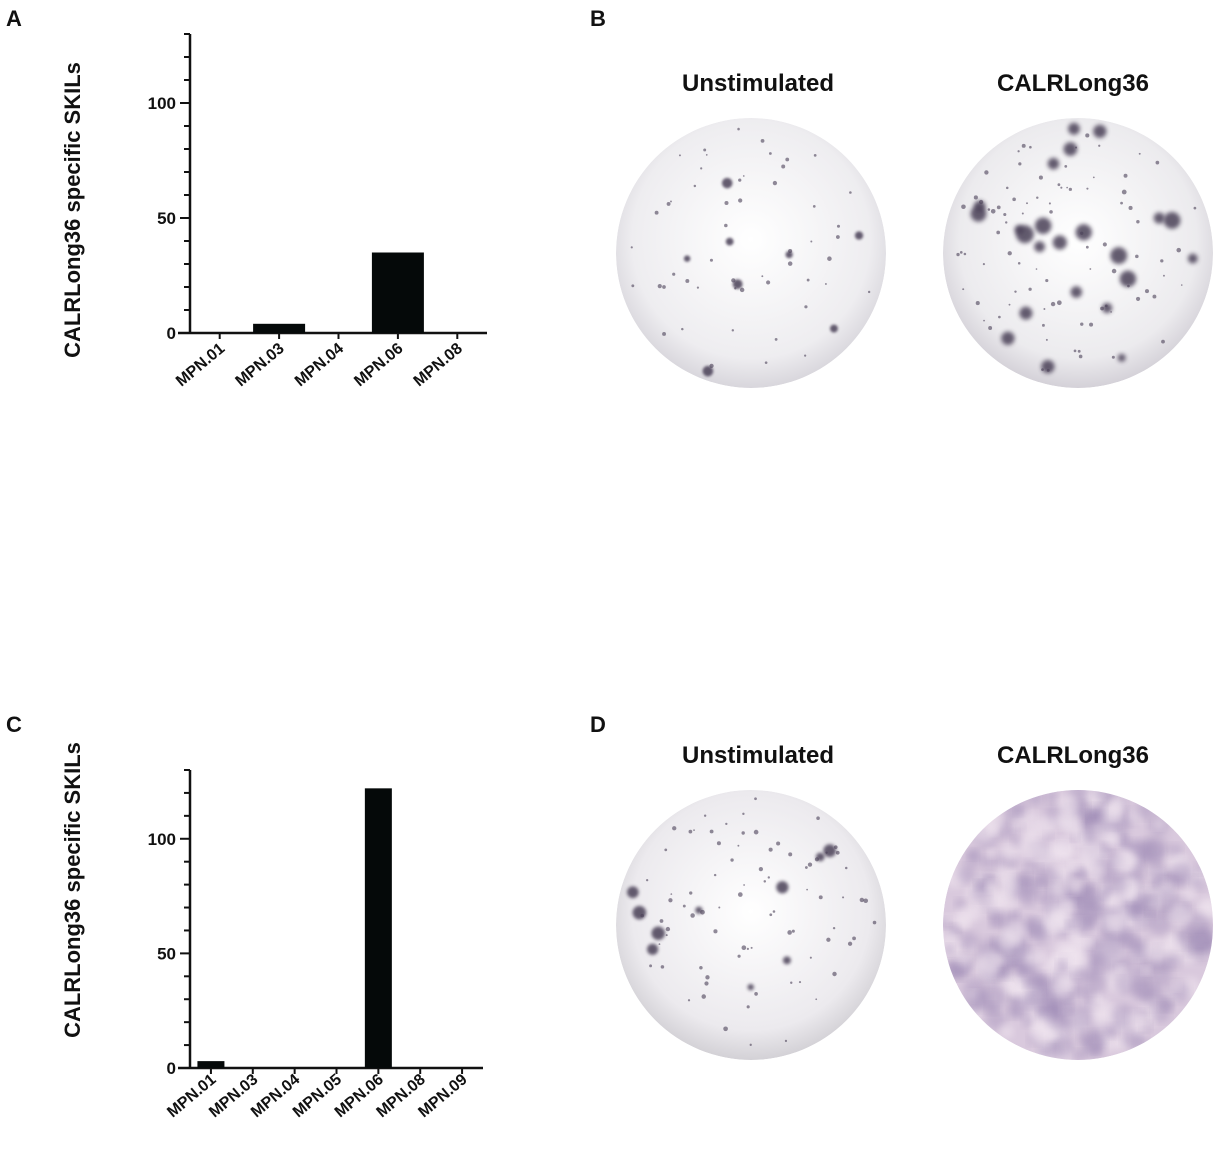  Describe the element at coordinates (72, 890) in the screenshot. I see `y-axis-label: CALRLong36 specific SKILs` at that location.